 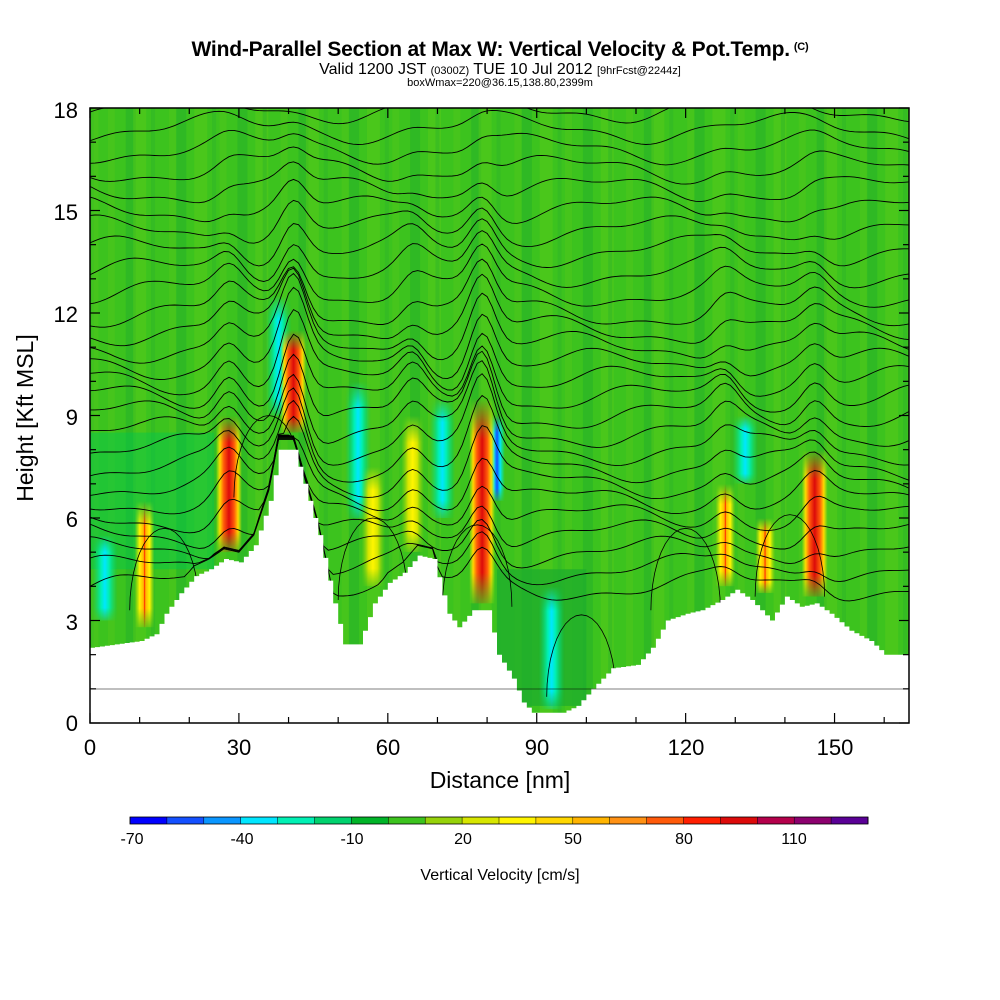 I want to click on colorbar-title: Vertical Velocity [cm/s], so click(x=499, y=875).